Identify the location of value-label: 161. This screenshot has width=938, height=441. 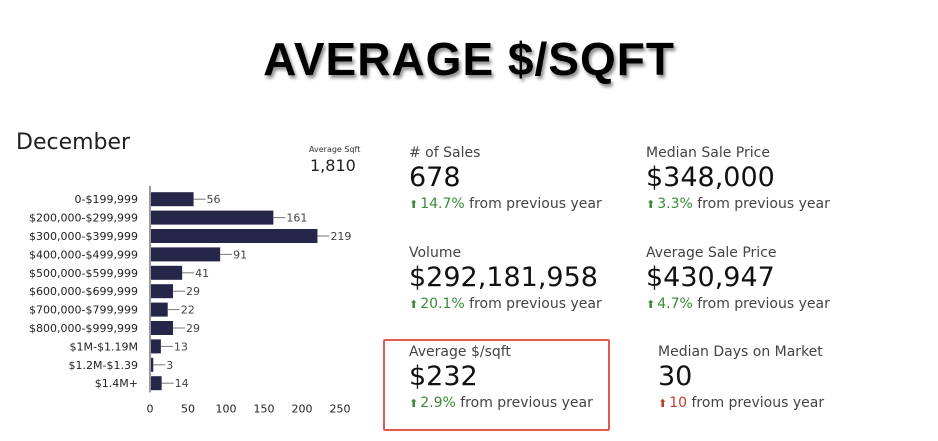
(296, 218).